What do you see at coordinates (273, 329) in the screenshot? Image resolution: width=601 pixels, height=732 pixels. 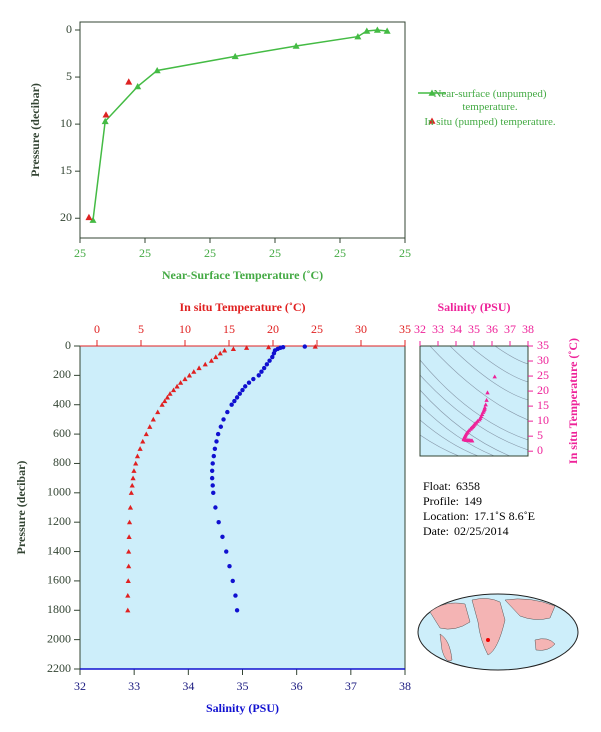 I see `x2-tick-label: 20` at bounding box center [273, 329].